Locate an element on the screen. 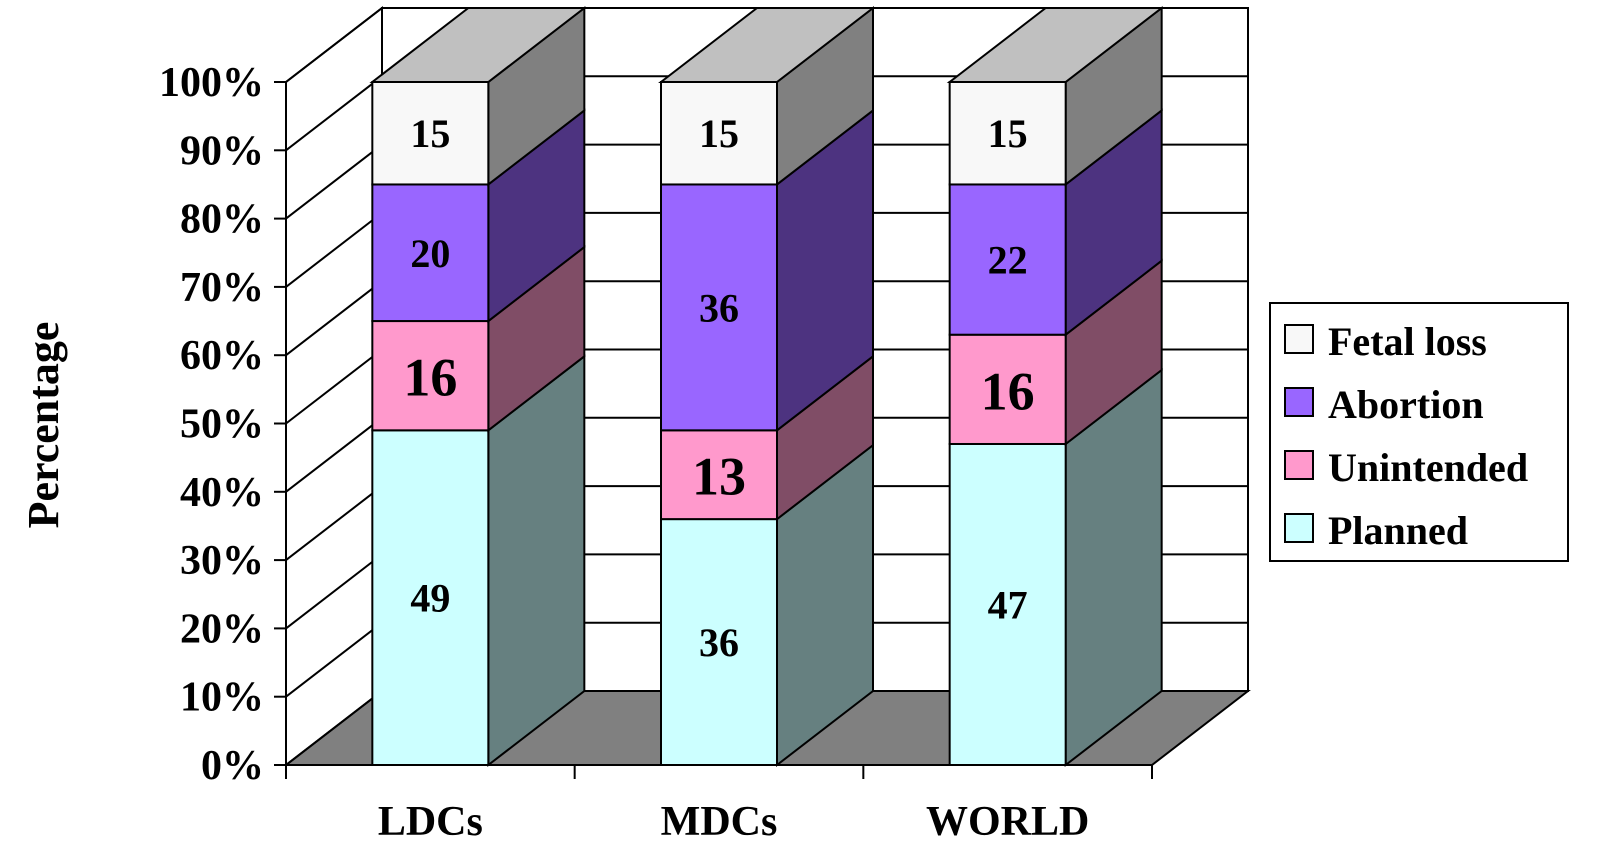  legend-label: Abortion is located at coordinates (1406, 404).